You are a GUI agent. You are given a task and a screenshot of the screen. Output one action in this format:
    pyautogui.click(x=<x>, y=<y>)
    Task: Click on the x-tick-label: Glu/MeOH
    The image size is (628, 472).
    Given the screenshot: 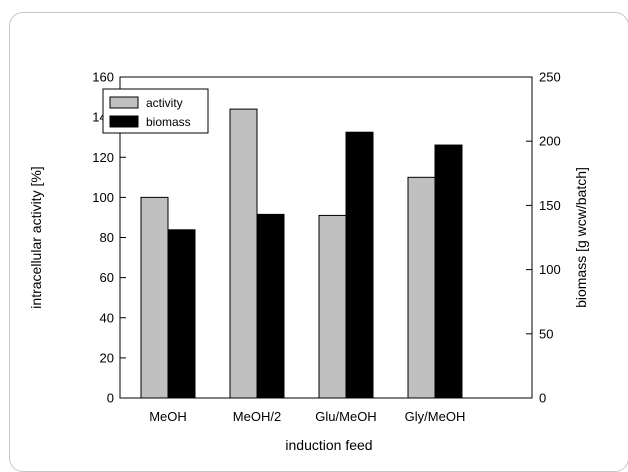 What is the action you would take?
    pyautogui.click(x=345, y=416)
    